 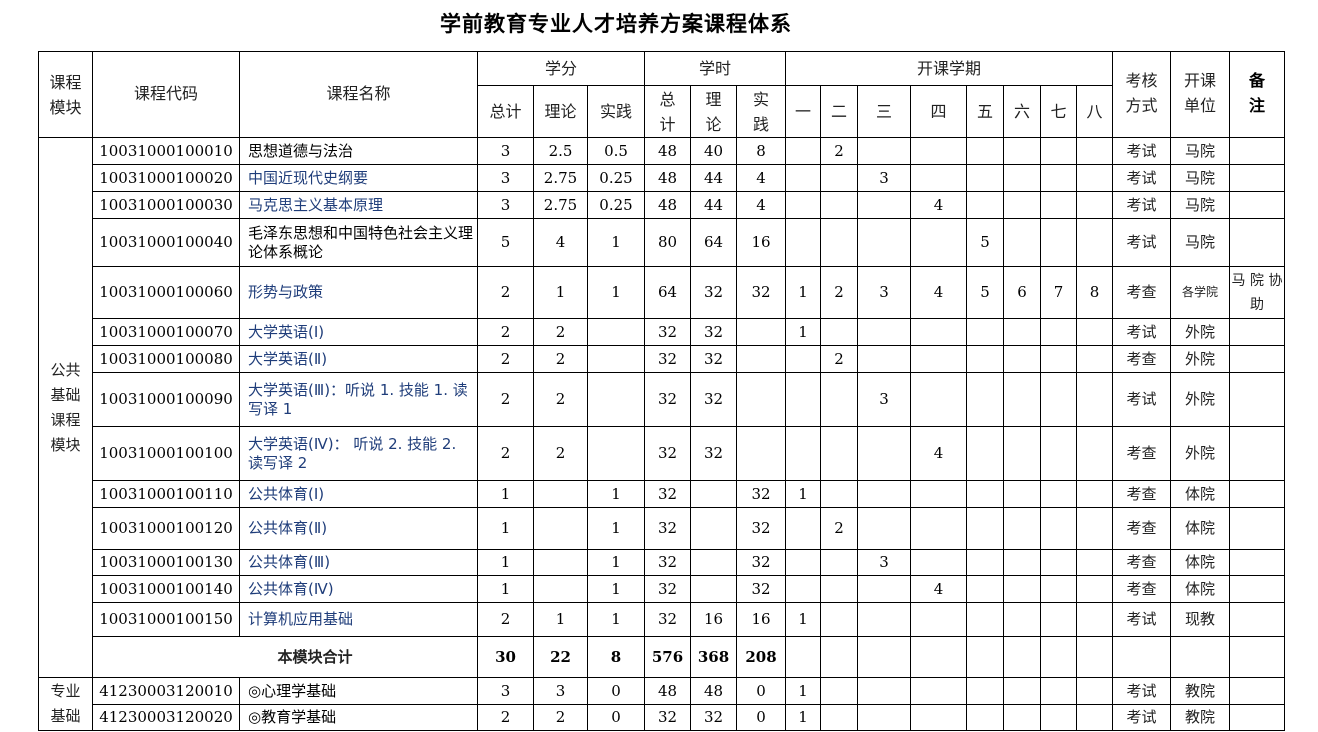 I want to click on header-hour-sub-label: 理论, so click(x=713, y=111).